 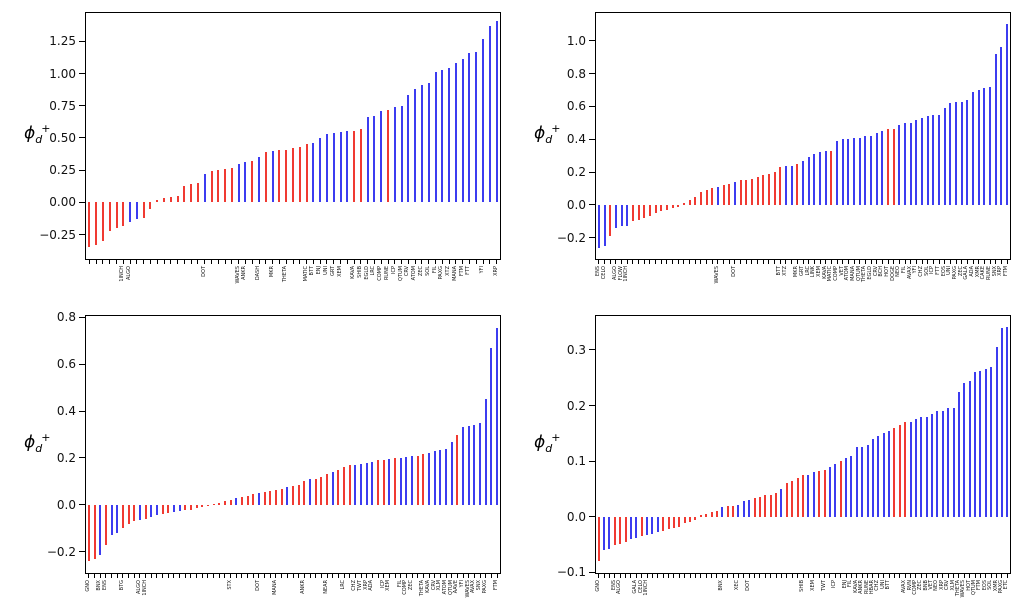 I want to click on y-tick-label: 0.0, so click(x=576, y=516).